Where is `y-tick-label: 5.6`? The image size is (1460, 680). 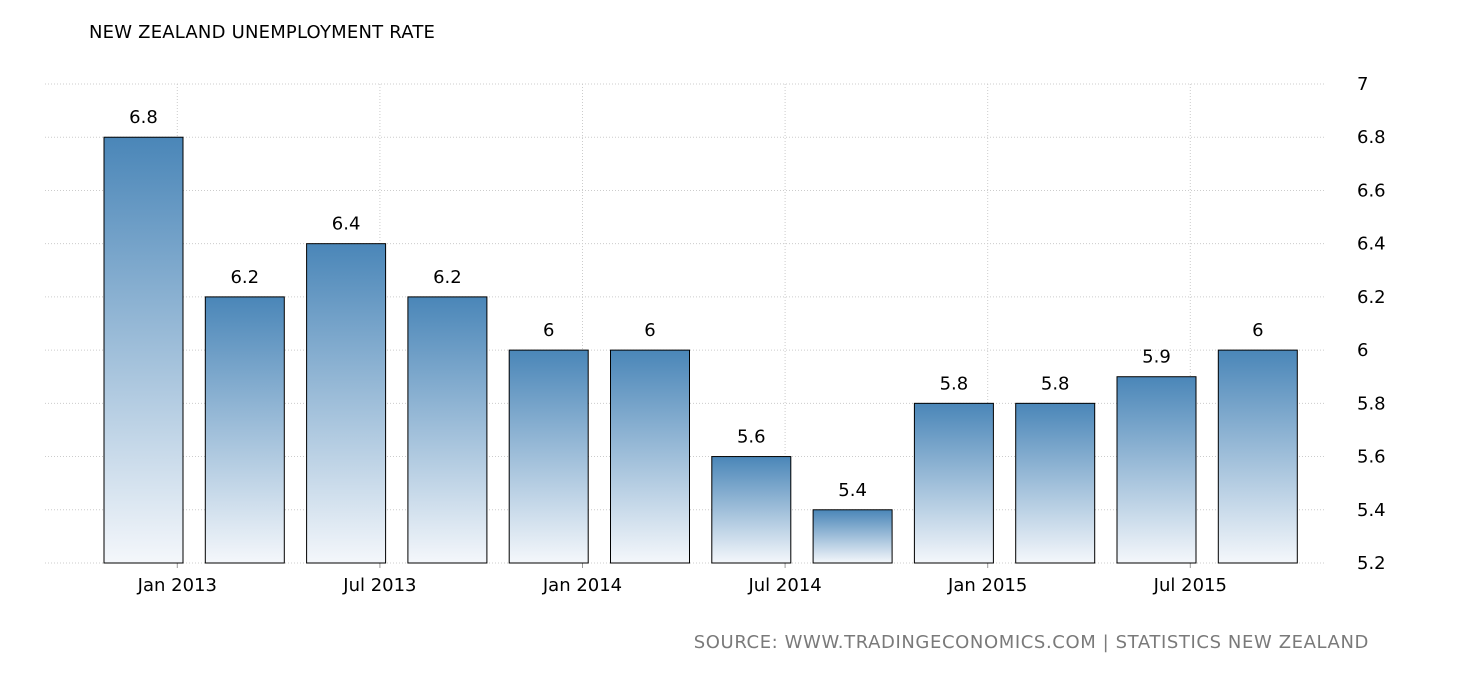
y-tick-label: 5.6 is located at coordinates (1371, 457).